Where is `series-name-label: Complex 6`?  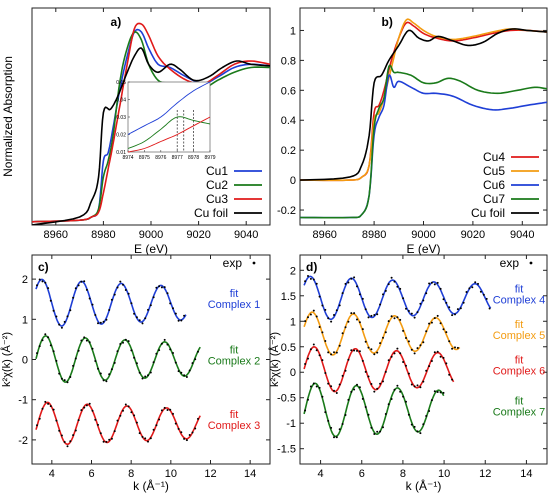 series-name-label: Complex 6 is located at coordinates (519, 372).